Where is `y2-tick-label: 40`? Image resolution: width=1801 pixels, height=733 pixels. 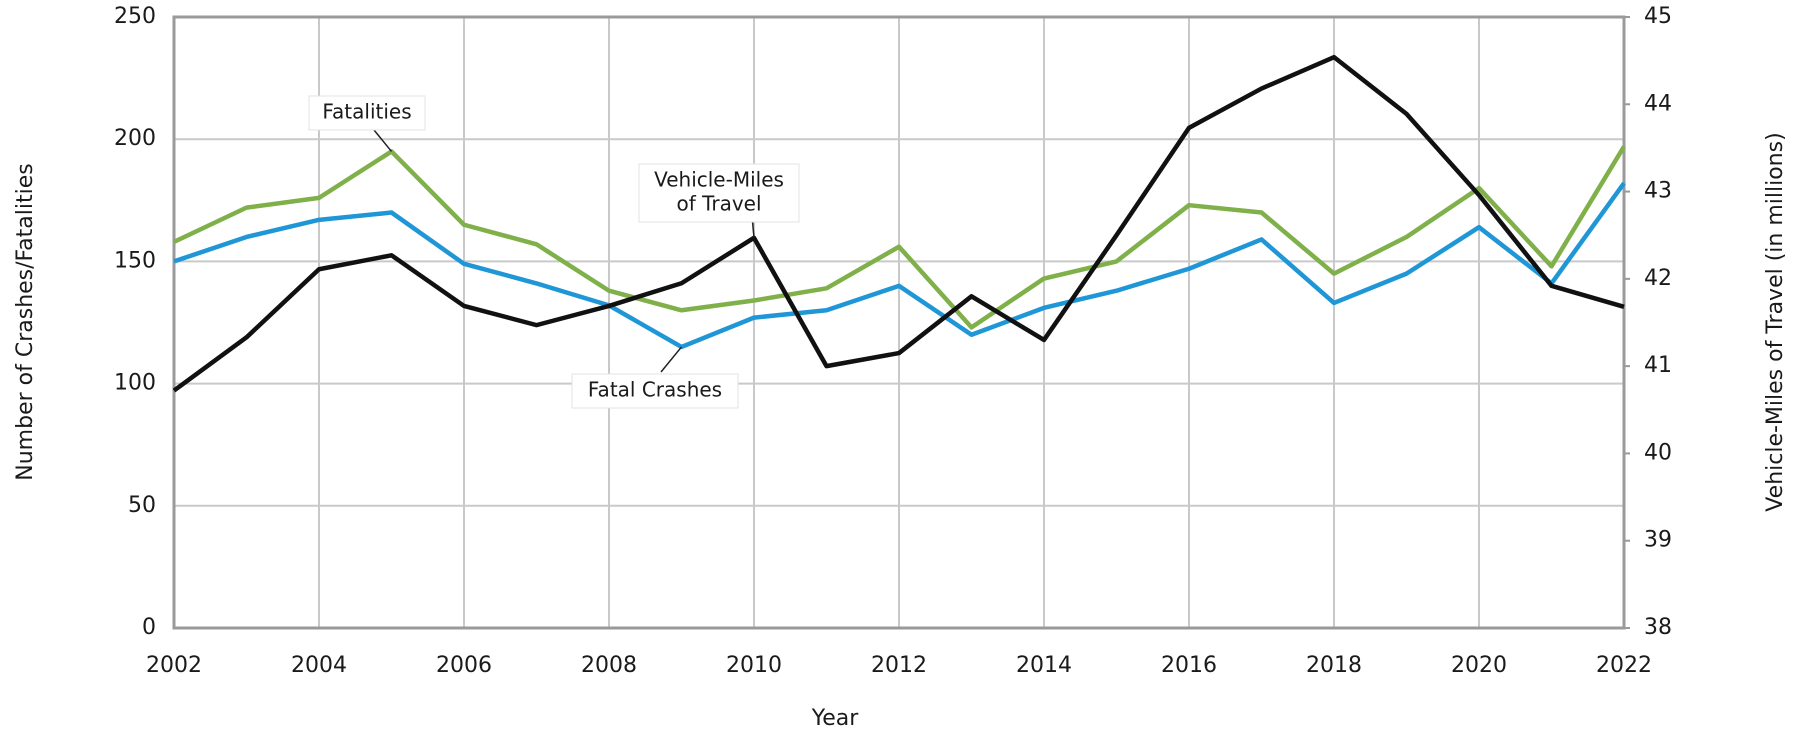 y2-tick-label: 40 is located at coordinates (1658, 452).